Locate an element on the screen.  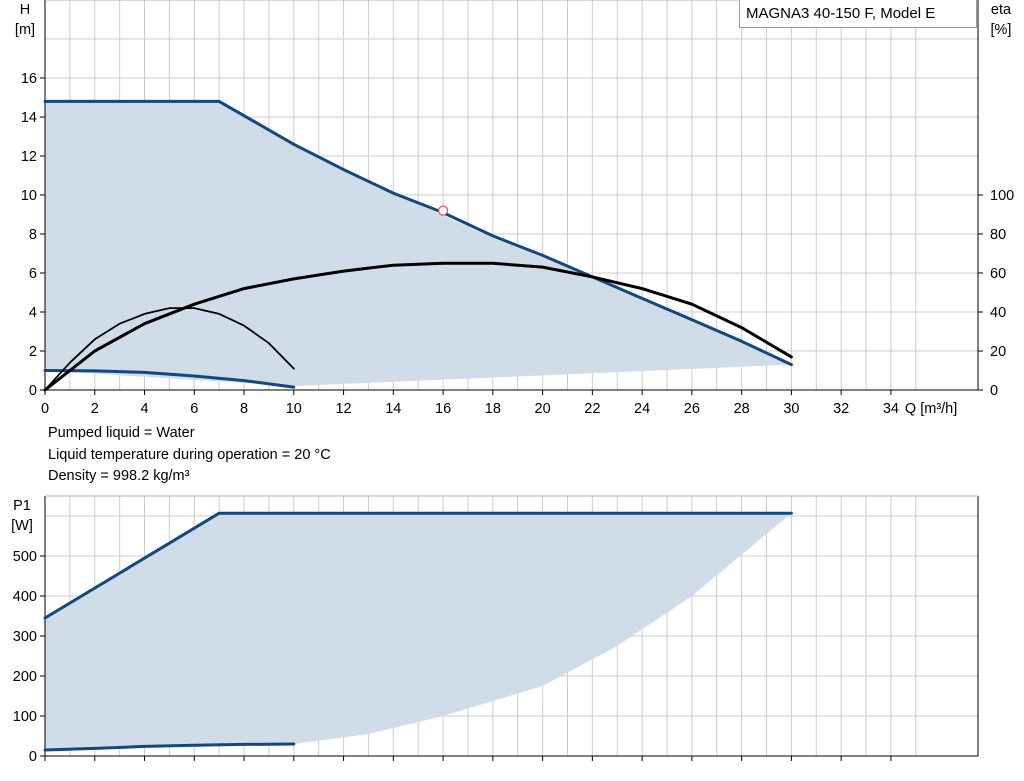
tick-label-x: 8 is located at coordinates (244, 409).